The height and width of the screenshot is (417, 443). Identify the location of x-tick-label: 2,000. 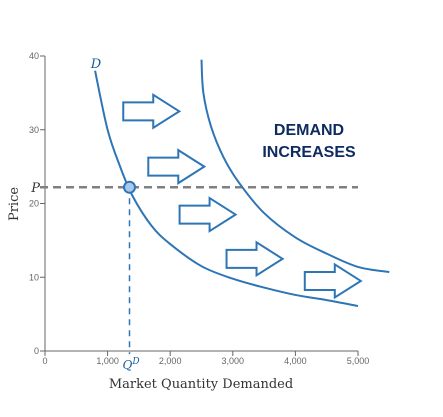
(170, 361).